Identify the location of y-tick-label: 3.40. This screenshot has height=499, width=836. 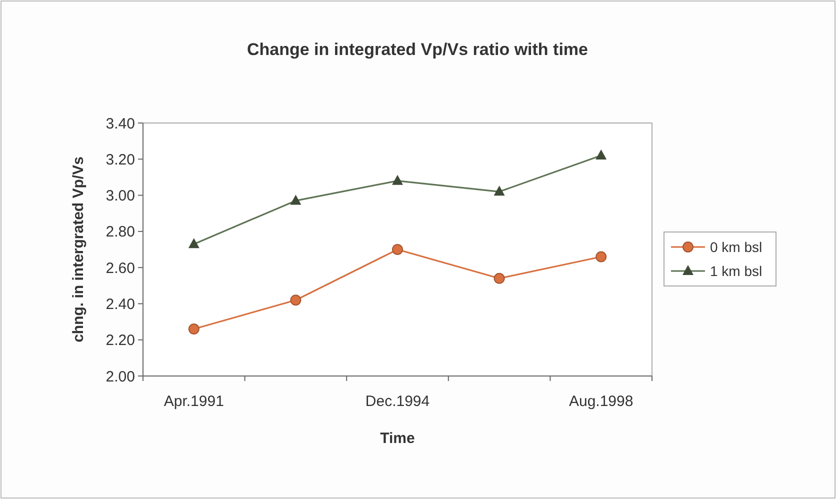
(120, 123).